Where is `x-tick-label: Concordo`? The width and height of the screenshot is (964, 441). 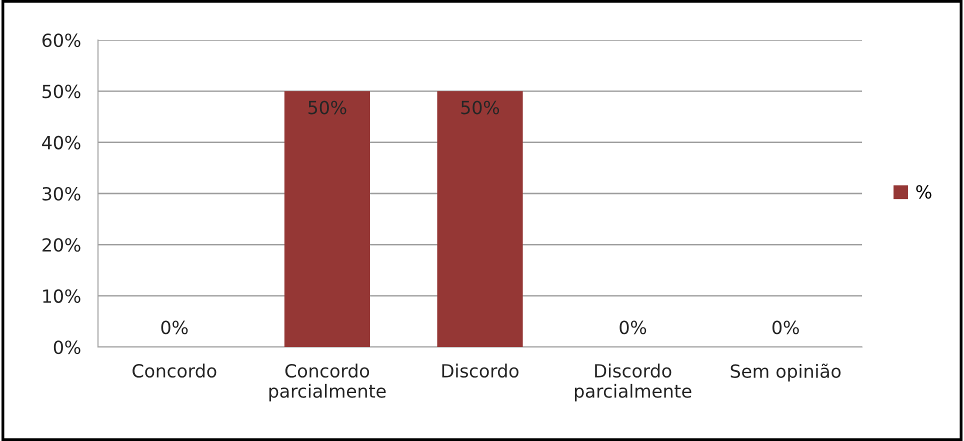
x-tick-label: Concordo is located at coordinates (174, 371).